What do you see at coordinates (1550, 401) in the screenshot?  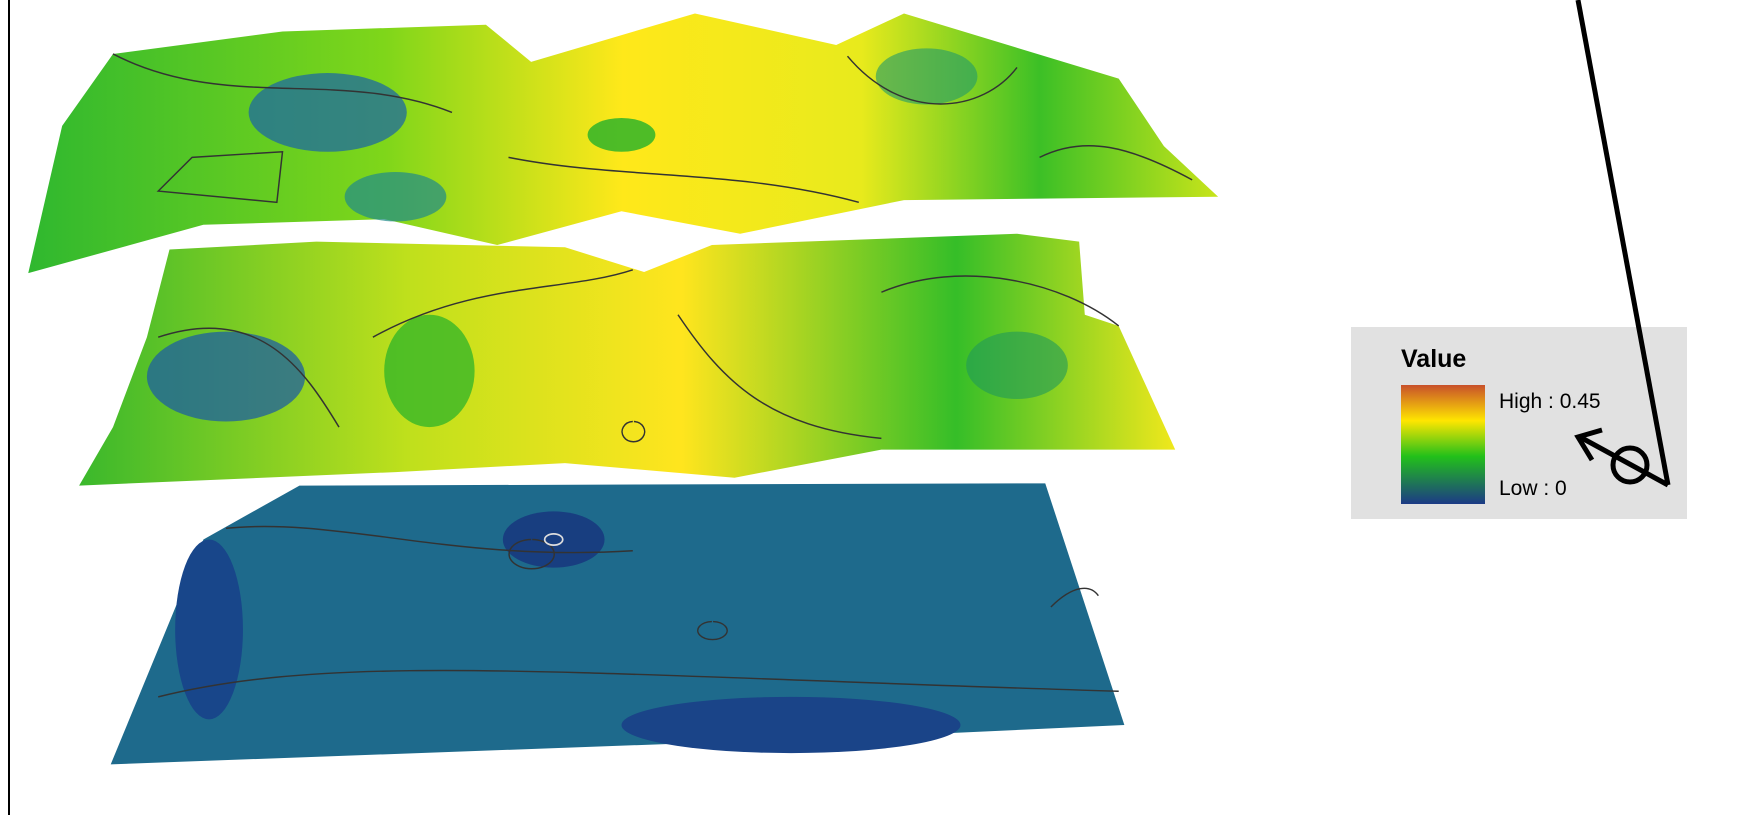 I see `legend-high-label: High : 0.45` at bounding box center [1550, 401].